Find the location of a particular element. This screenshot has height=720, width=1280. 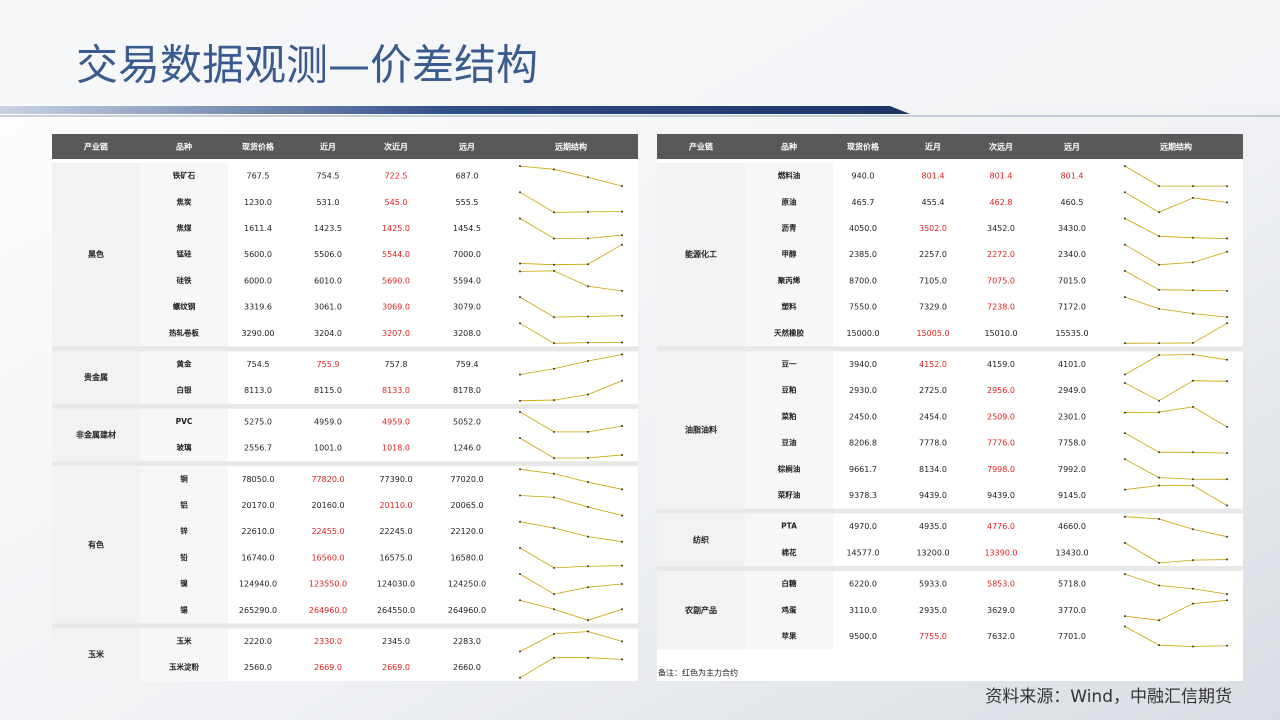

price-cell: 7329.0 is located at coordinates (933, 307).